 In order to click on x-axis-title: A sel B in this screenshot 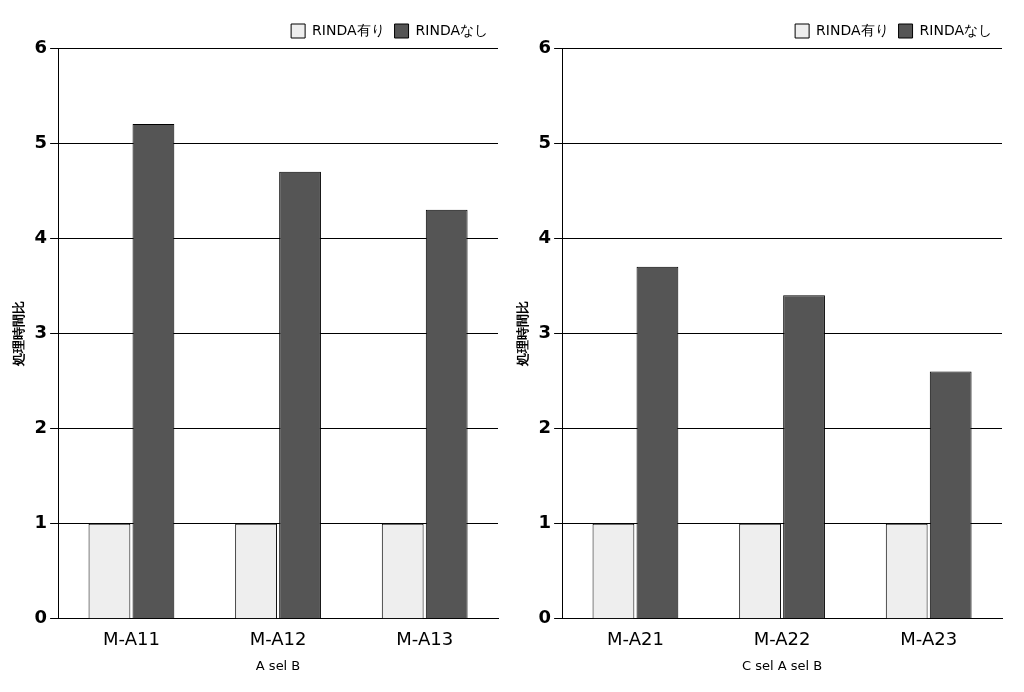, I will do `click(278, 665)`.